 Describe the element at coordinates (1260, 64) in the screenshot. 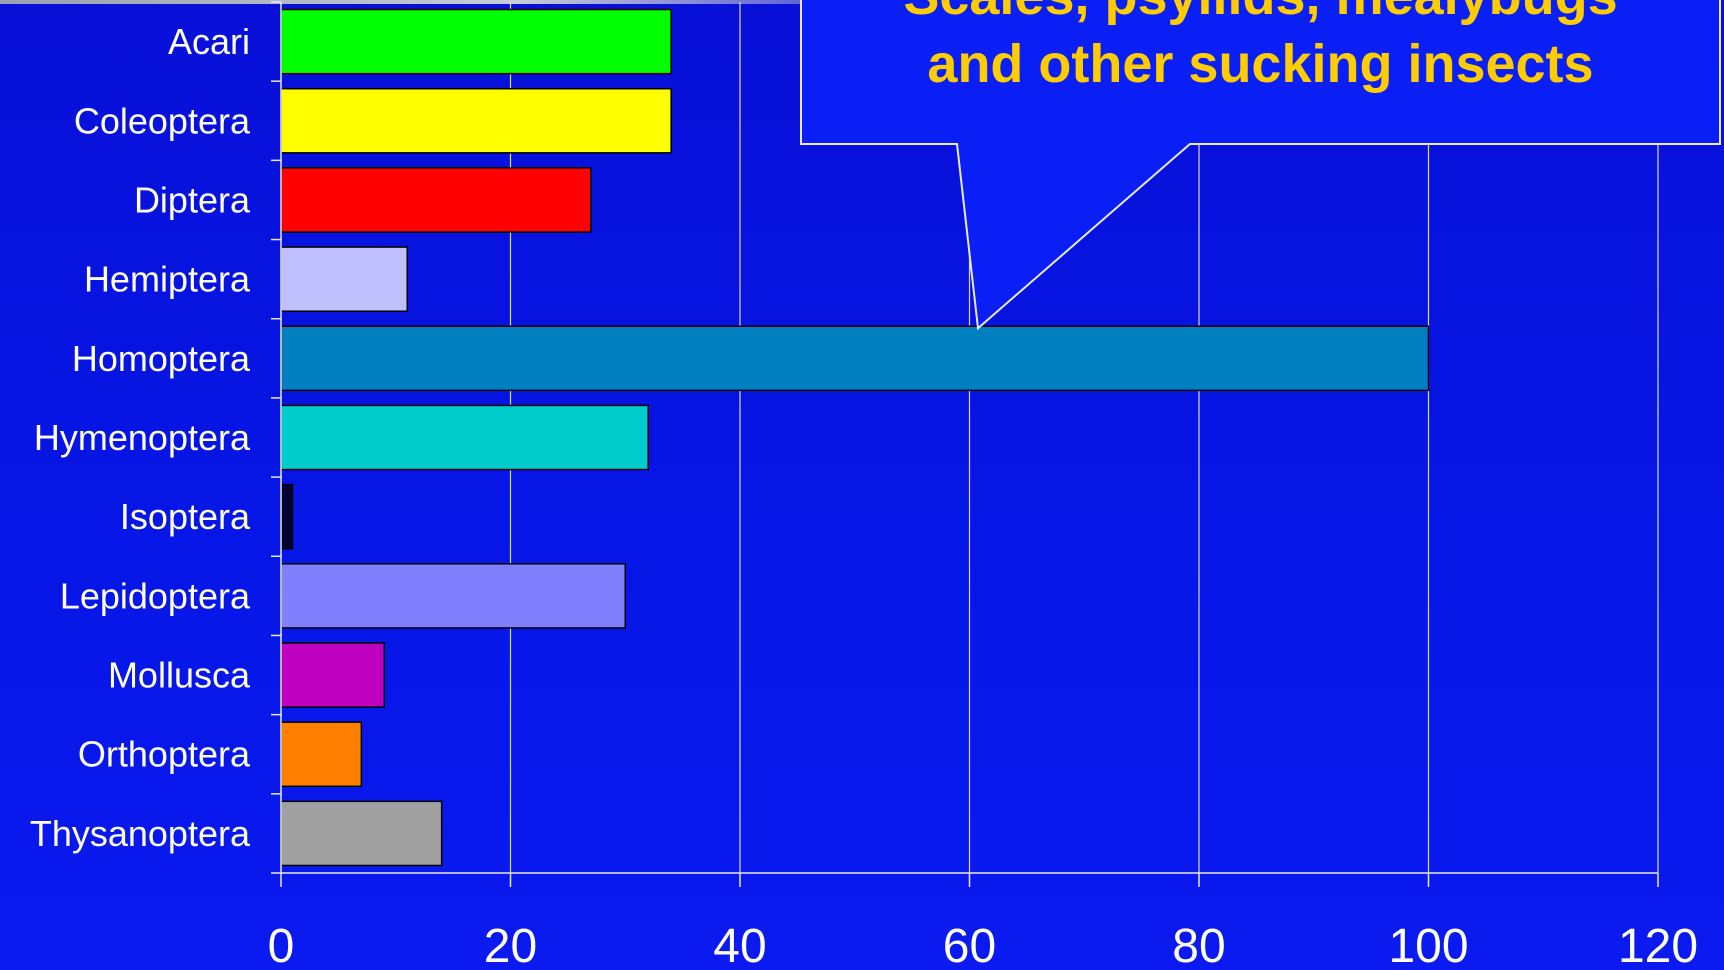

I see `callout-text-line-2: and other sucking insects` at that location.